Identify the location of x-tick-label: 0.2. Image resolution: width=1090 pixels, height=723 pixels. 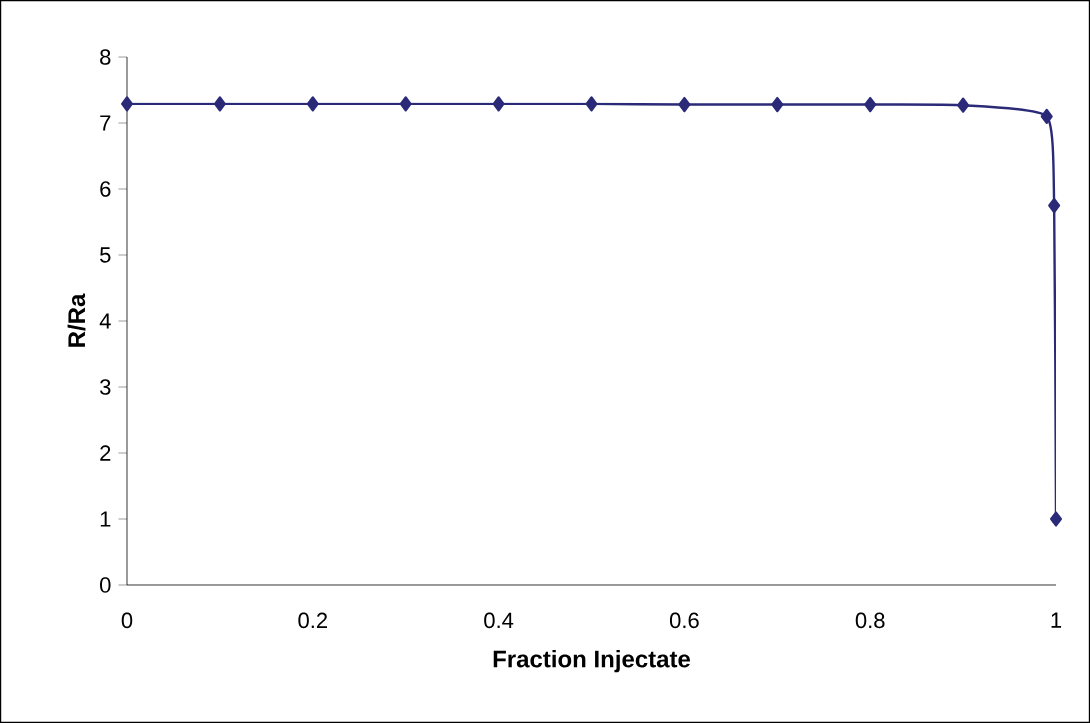
(312, 620).